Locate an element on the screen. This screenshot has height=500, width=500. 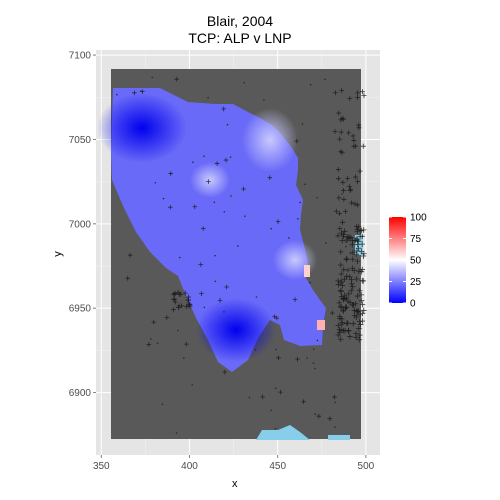
high-value-cell is located at coordinates (321, 325).